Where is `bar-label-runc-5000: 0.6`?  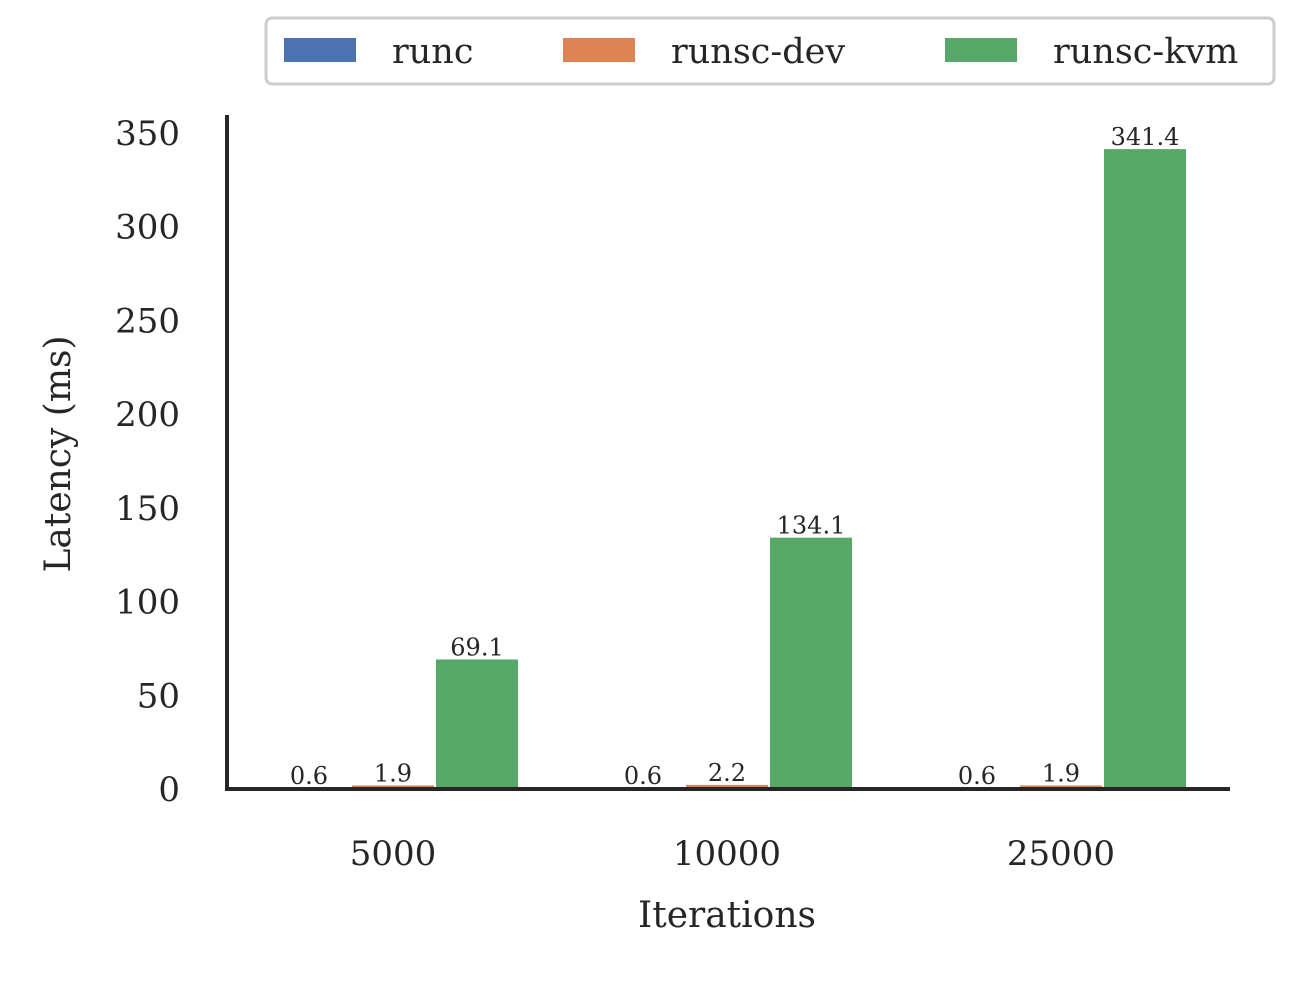 bar-label-runc-5000: 0.6 is located at coordinates (309, 776).